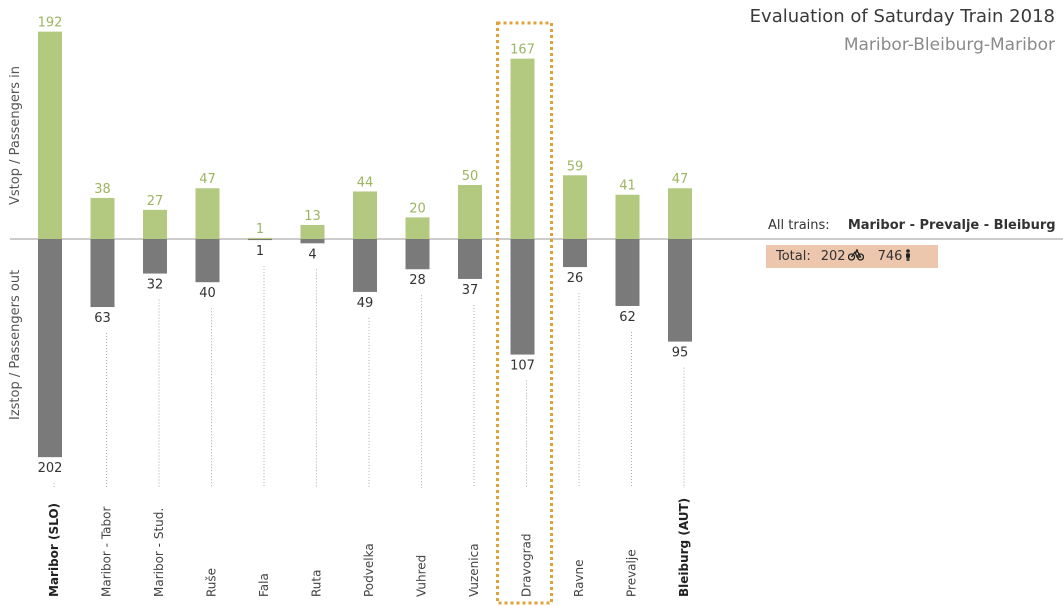  What do you see at coordinates (422, 576) in the screenshot?
I see `category-label: Vuhred` at bounding box center [422, 576].